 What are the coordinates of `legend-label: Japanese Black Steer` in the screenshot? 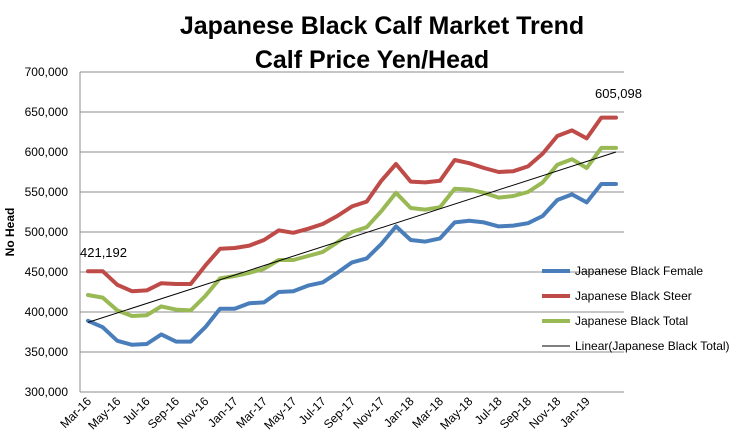 It's located at (633, 296).